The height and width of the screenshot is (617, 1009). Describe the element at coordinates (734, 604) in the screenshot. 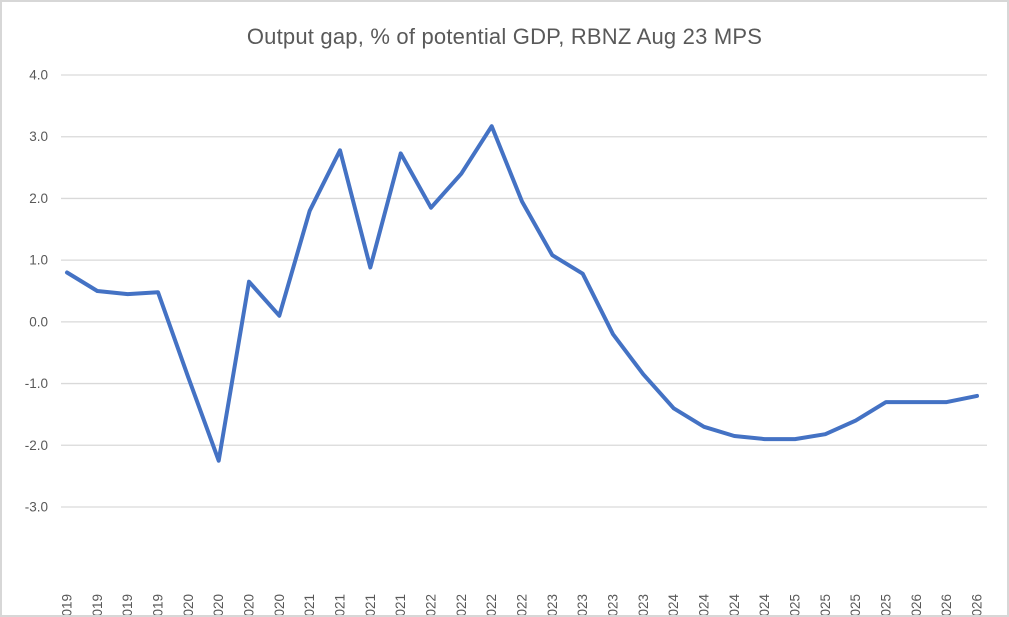

I see `x-axis-tick-label: 1/09/2024` at that location.